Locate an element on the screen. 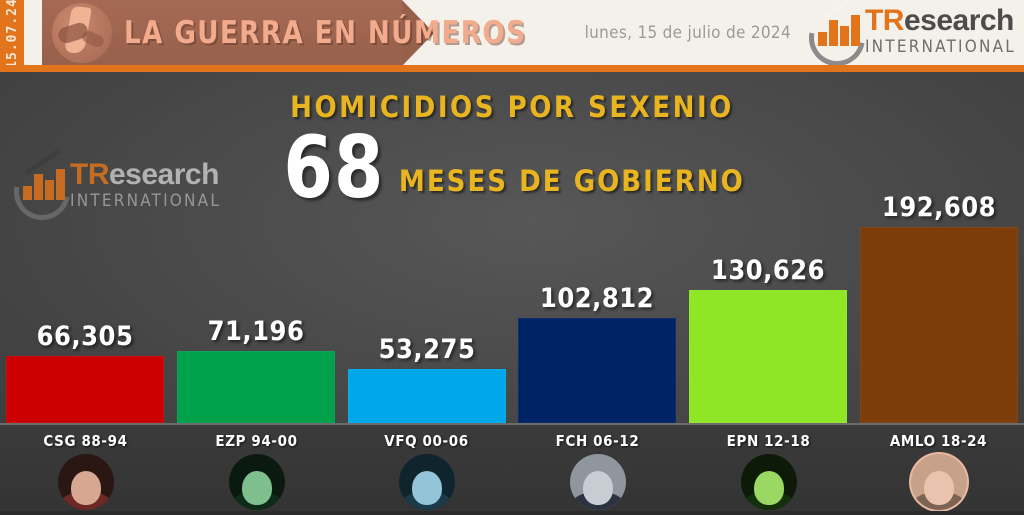 Image resolution: width=1024 pixels, height=515 pixels. bar-slot: 53,275 is located at coordinates (427, 376).